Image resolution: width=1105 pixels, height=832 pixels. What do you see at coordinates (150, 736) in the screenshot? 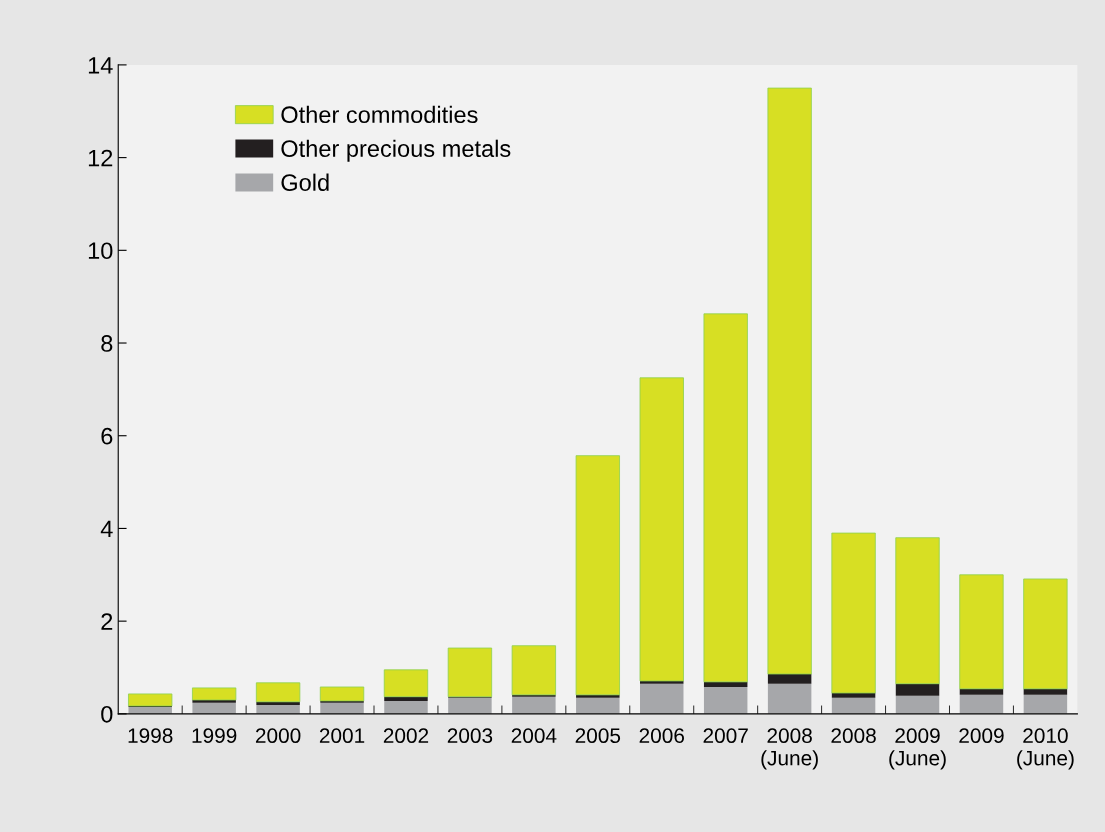
I see `x-tick-label: 1998` at bounding box center [150, 736].